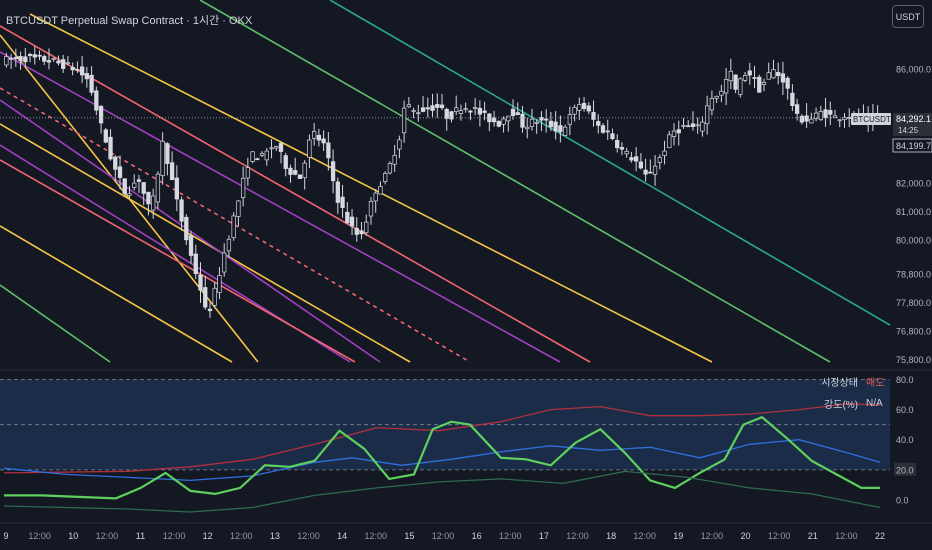  I want to click on oscillator-series-line, so click(442, 438).